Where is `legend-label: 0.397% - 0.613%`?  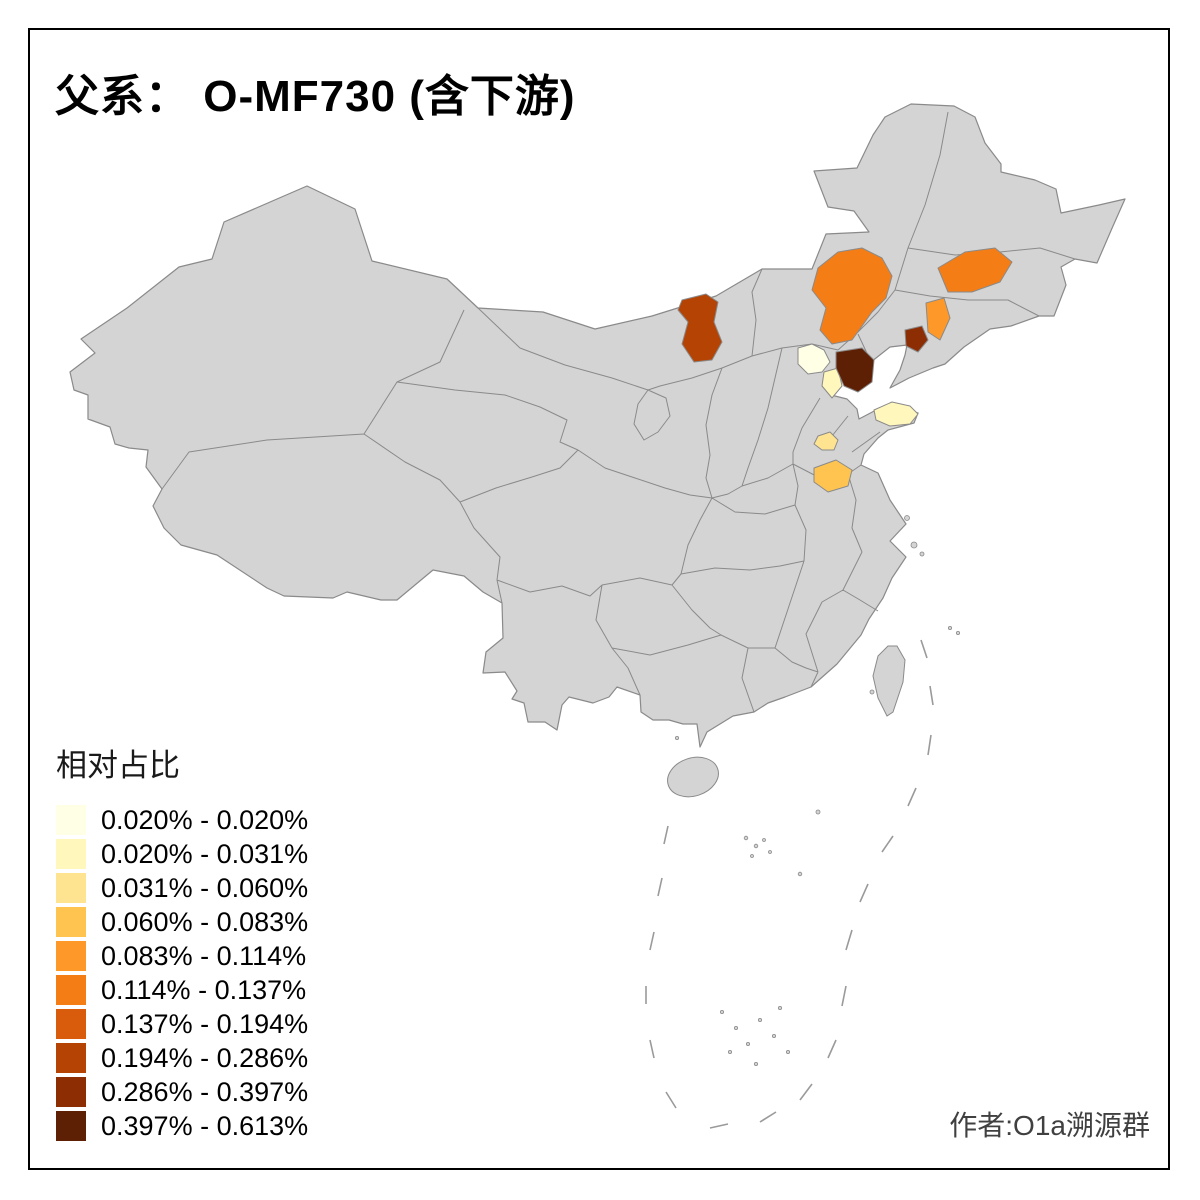 legend-label: 0.397% - 0.613% is located at coordinates (205, 1125).